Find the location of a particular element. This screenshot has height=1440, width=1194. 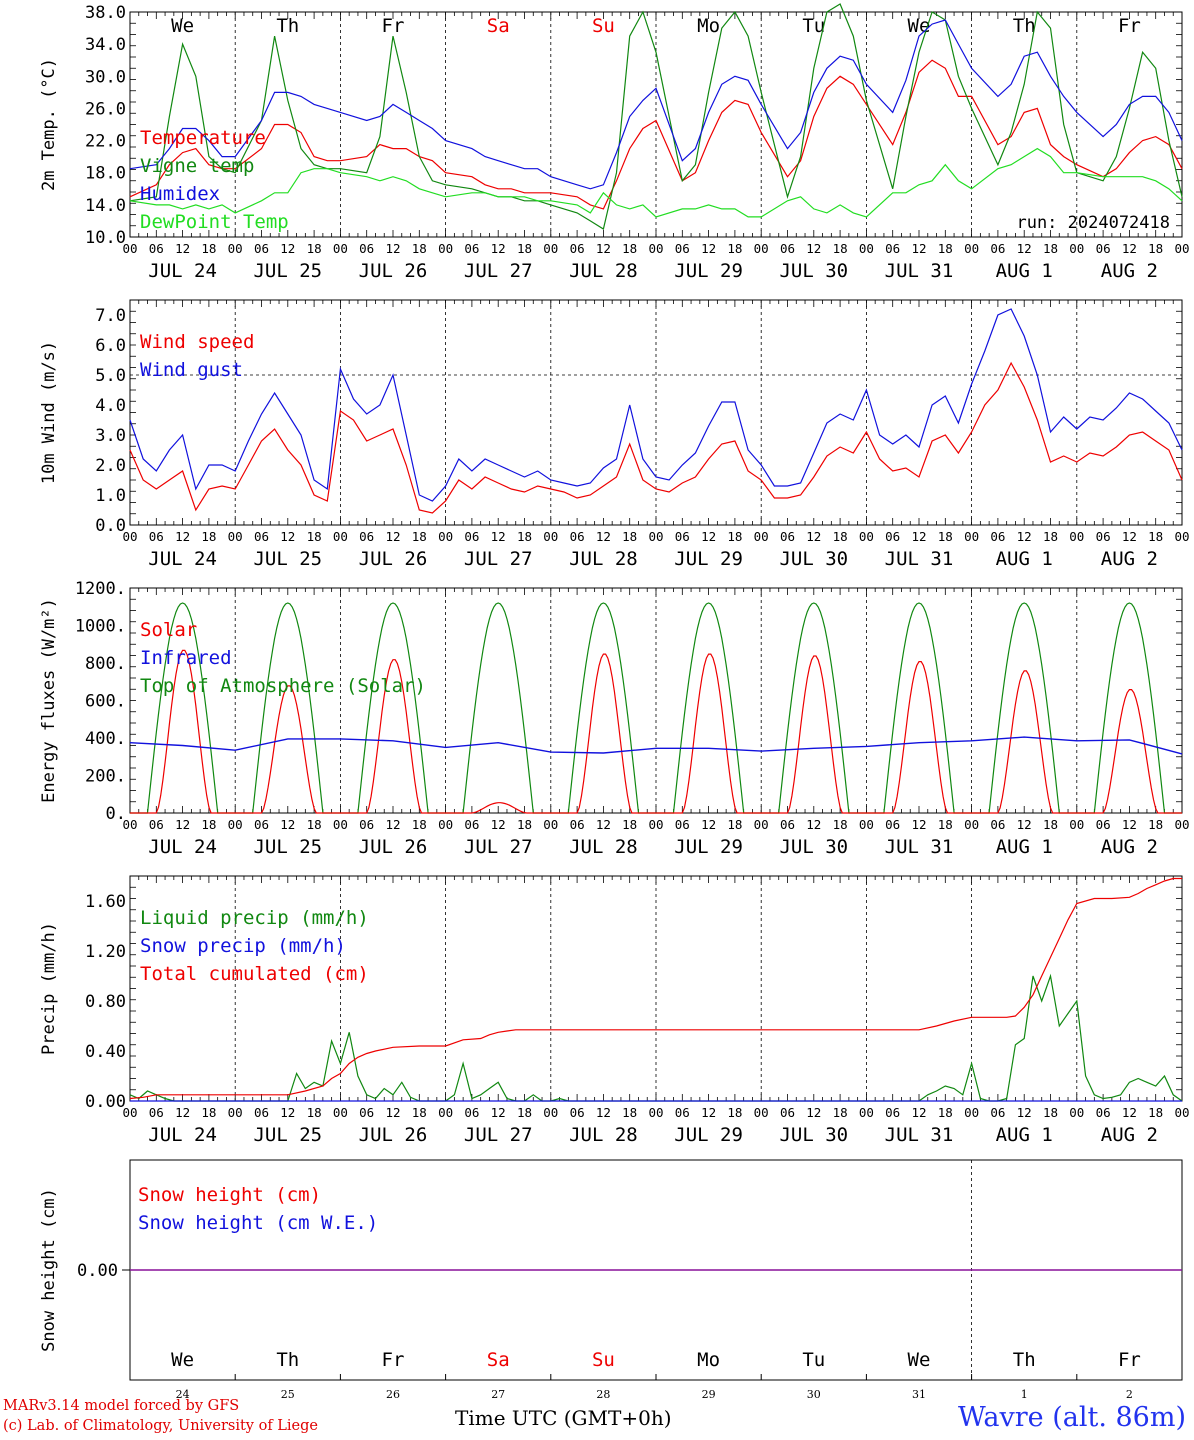

snow-ytick-label: 0.00 is located at coordinates (97, 1271).